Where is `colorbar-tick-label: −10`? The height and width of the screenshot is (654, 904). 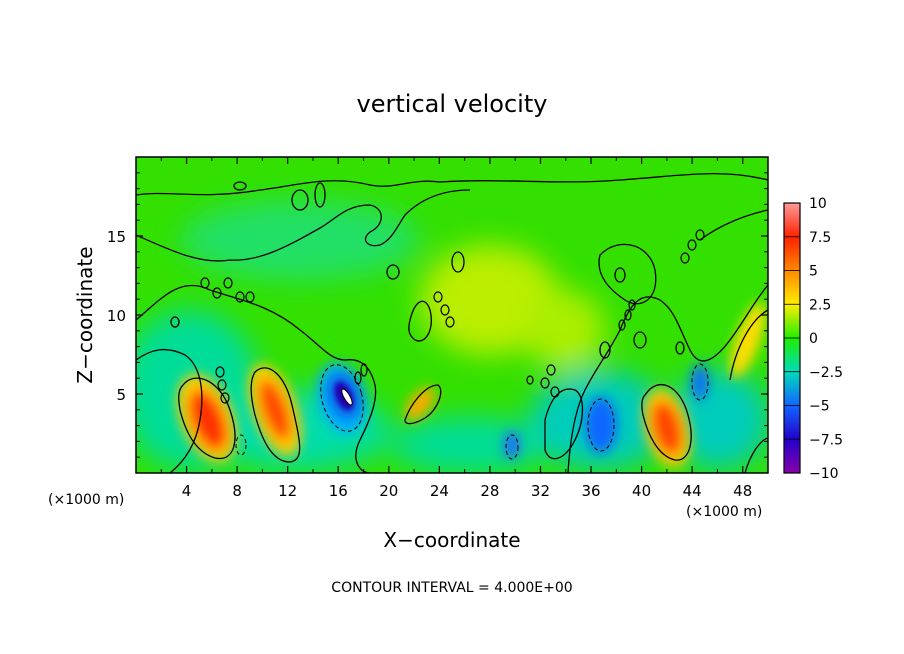
colorbar-tick-label: −10 is located at coordinates (824, 474).